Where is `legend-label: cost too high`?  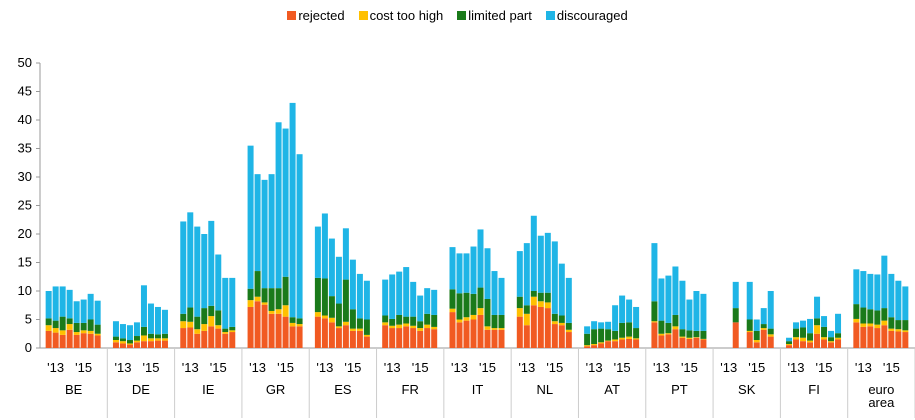 legend-label: cost too high is located at coordinates (406, 15).